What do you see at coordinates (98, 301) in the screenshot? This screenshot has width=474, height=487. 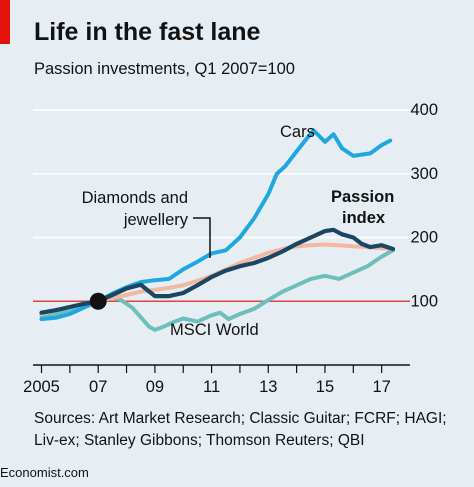 I see `reference-point-dot` at bounding box center [98, 301].